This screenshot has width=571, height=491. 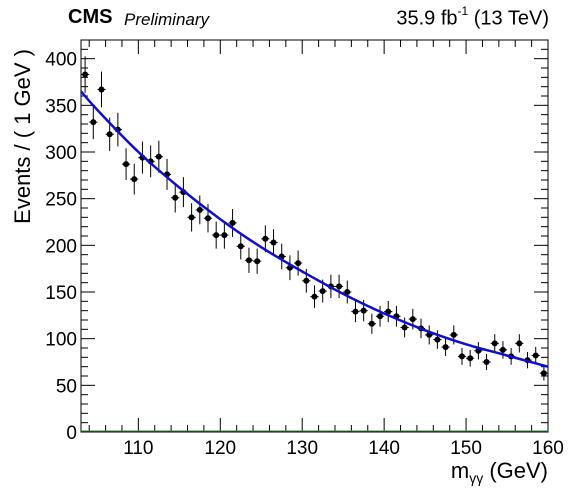 What do you see at coordinates (61, 293) in the screenshot?
I see `y-tick-label: 150` at bounding box center [61, 293].